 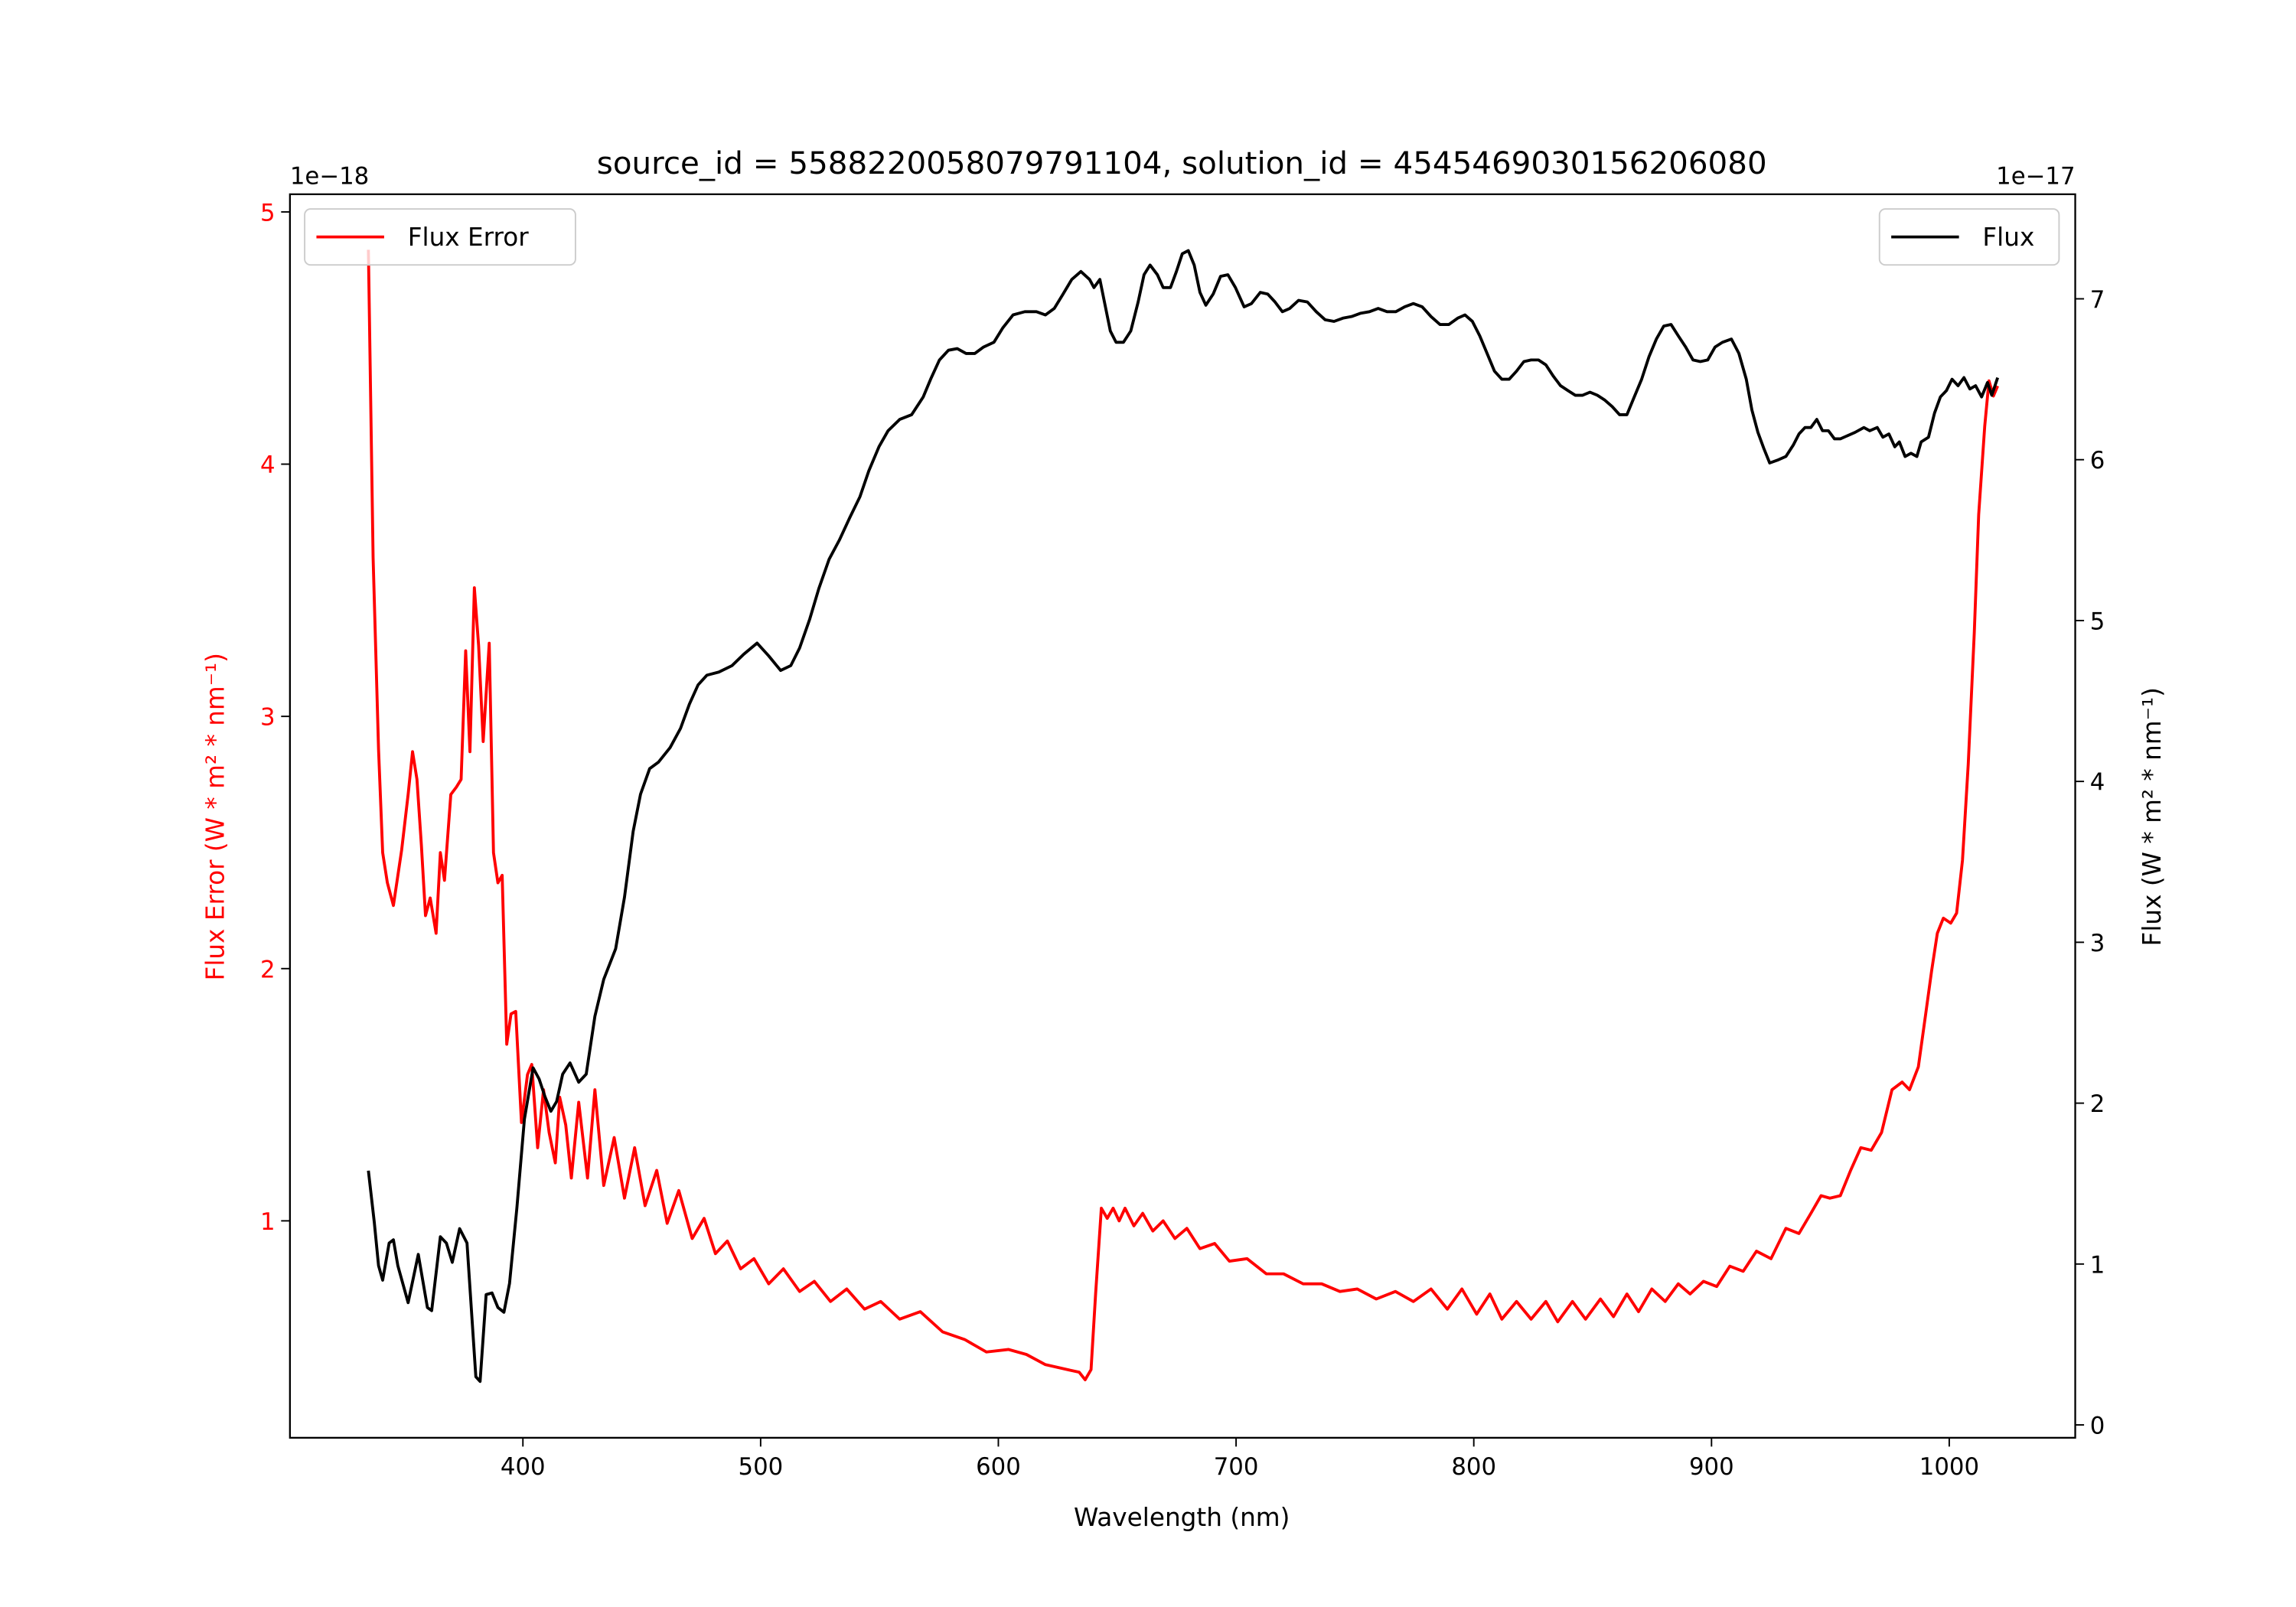 I want to click on left-y-axis: 1 2 3 4 5, so click(x=275, y=717).